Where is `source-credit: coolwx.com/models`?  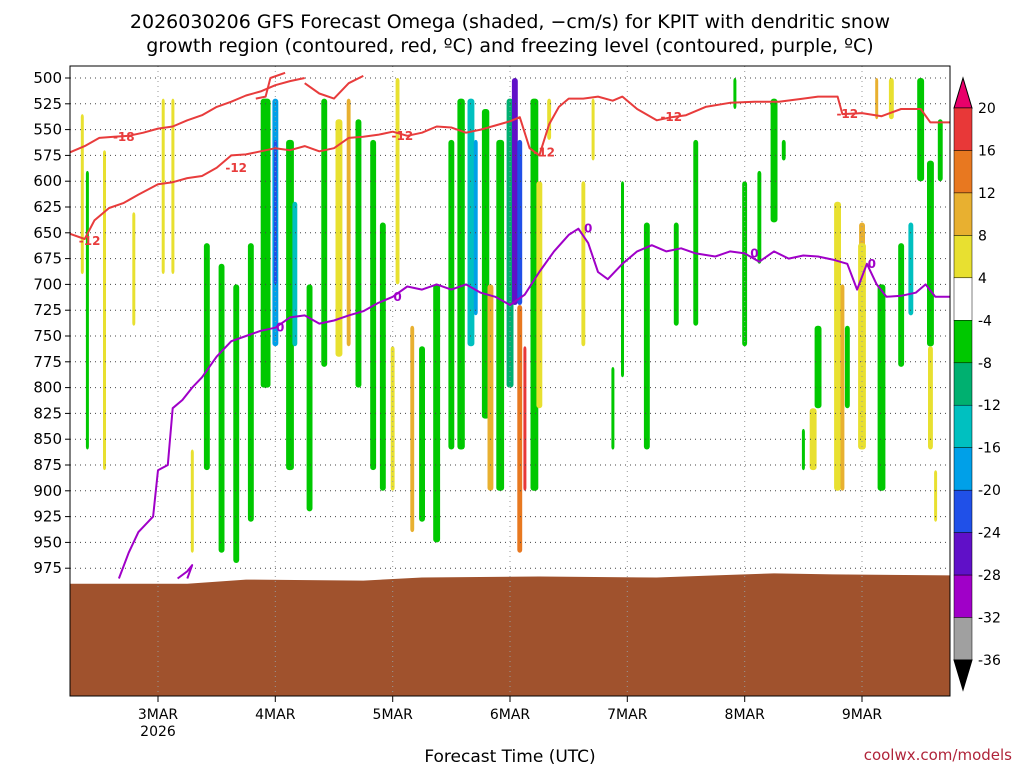
source-credit: coolwx.com/models is located at coordinates (938, 755).